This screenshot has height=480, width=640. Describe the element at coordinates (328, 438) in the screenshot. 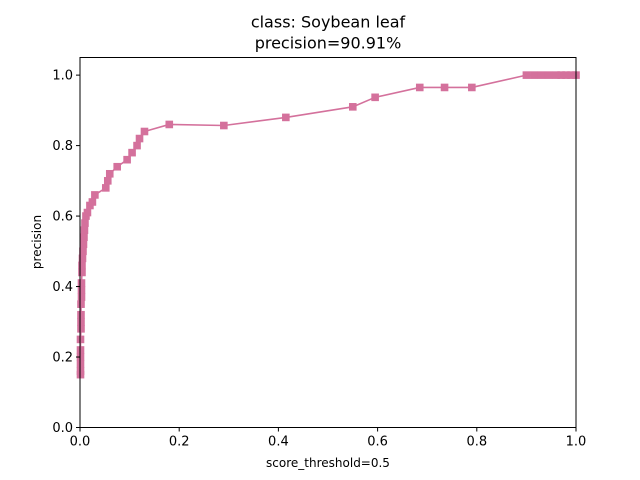

I see `x-axis-ticks: 0.0 0.2 0.4 0.6 0.8 1.0` at that location.